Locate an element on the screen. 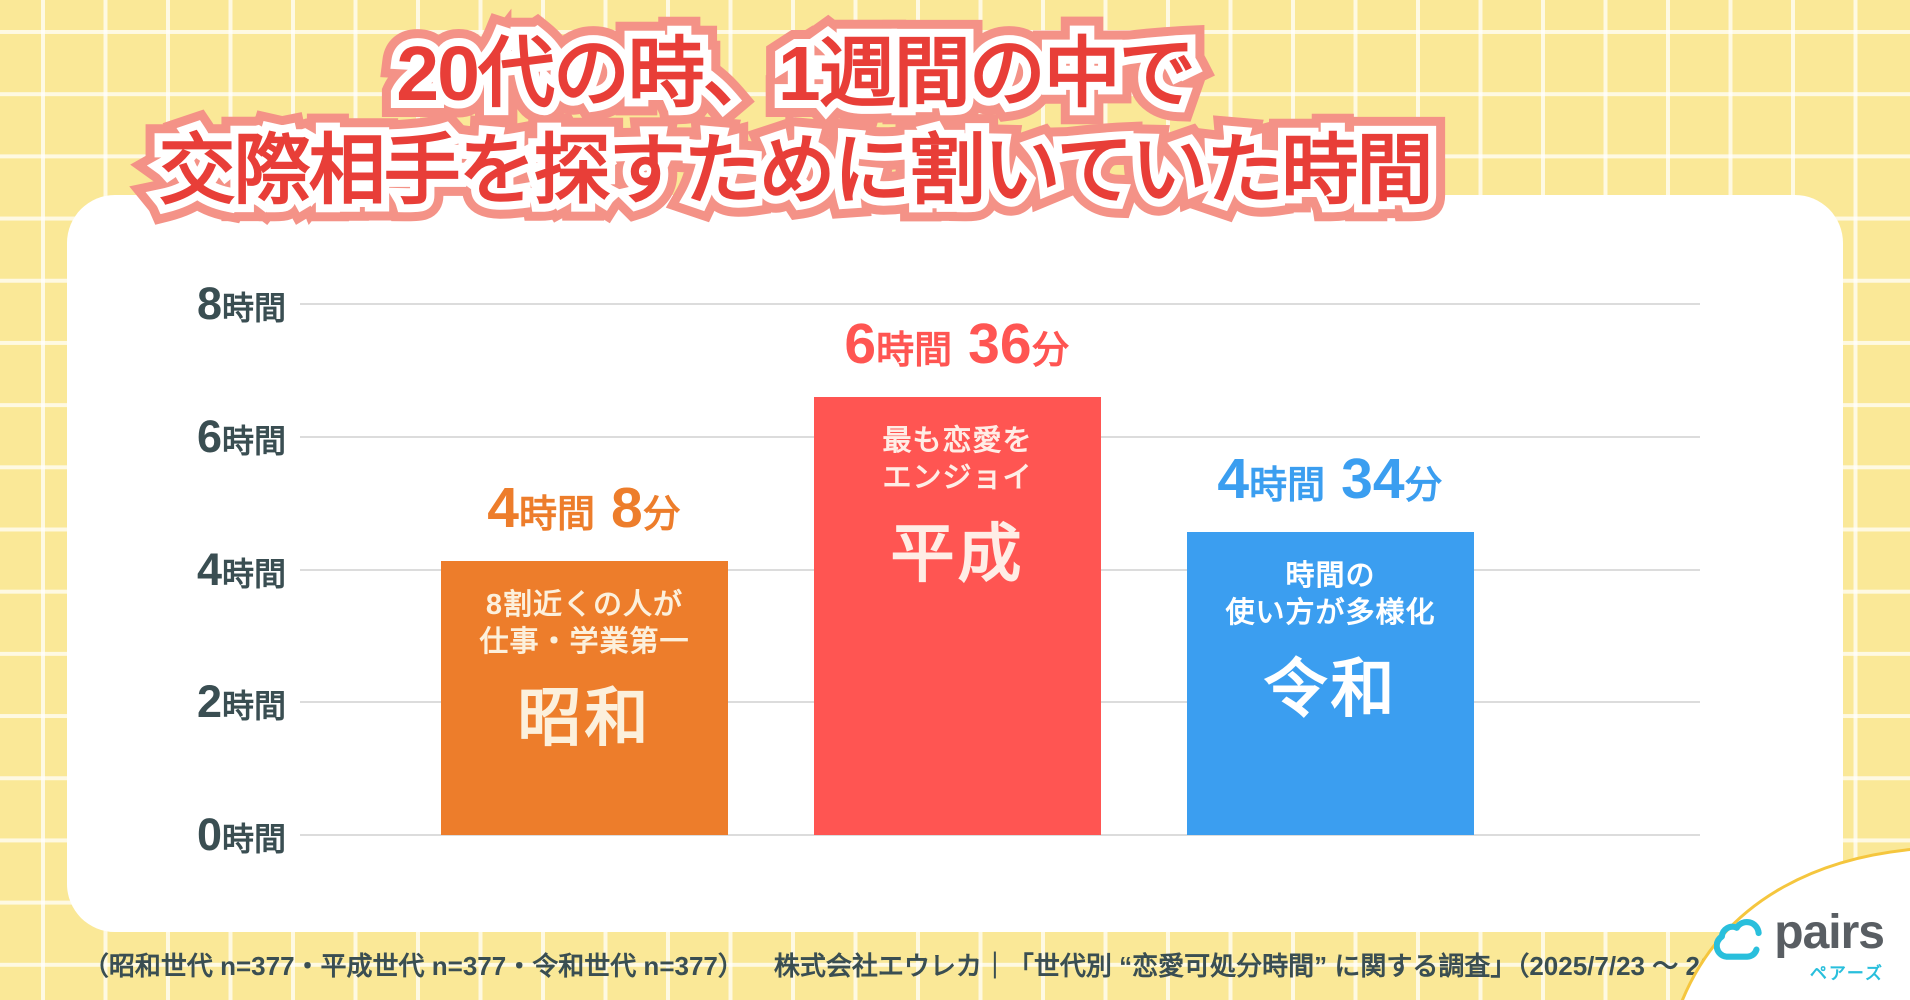 The image size is (1910, 1000). bar-showa: 8割近くの人が 仕事・学業第一 昭和 is located at coordinates (584, 697).